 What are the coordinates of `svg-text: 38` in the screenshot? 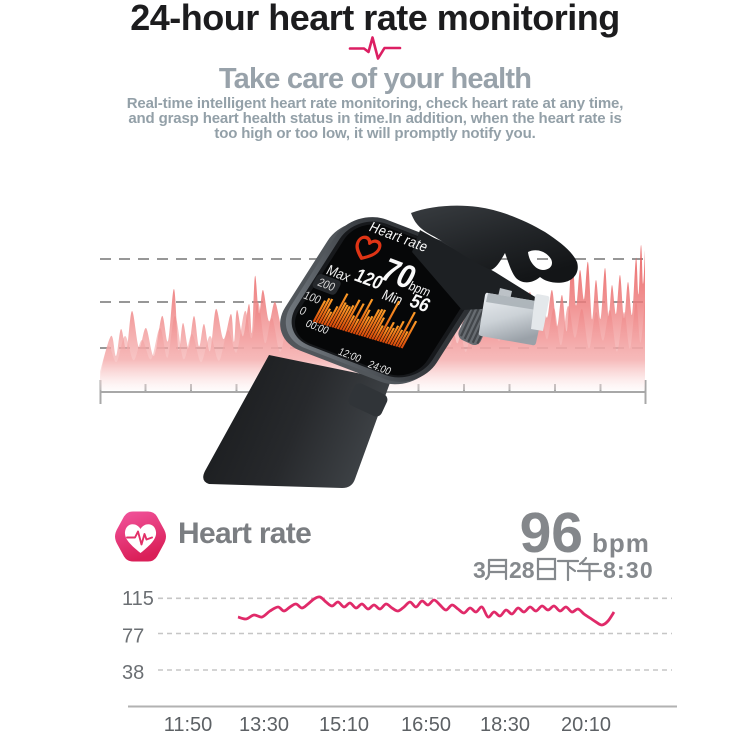 It's located at (133, 673).